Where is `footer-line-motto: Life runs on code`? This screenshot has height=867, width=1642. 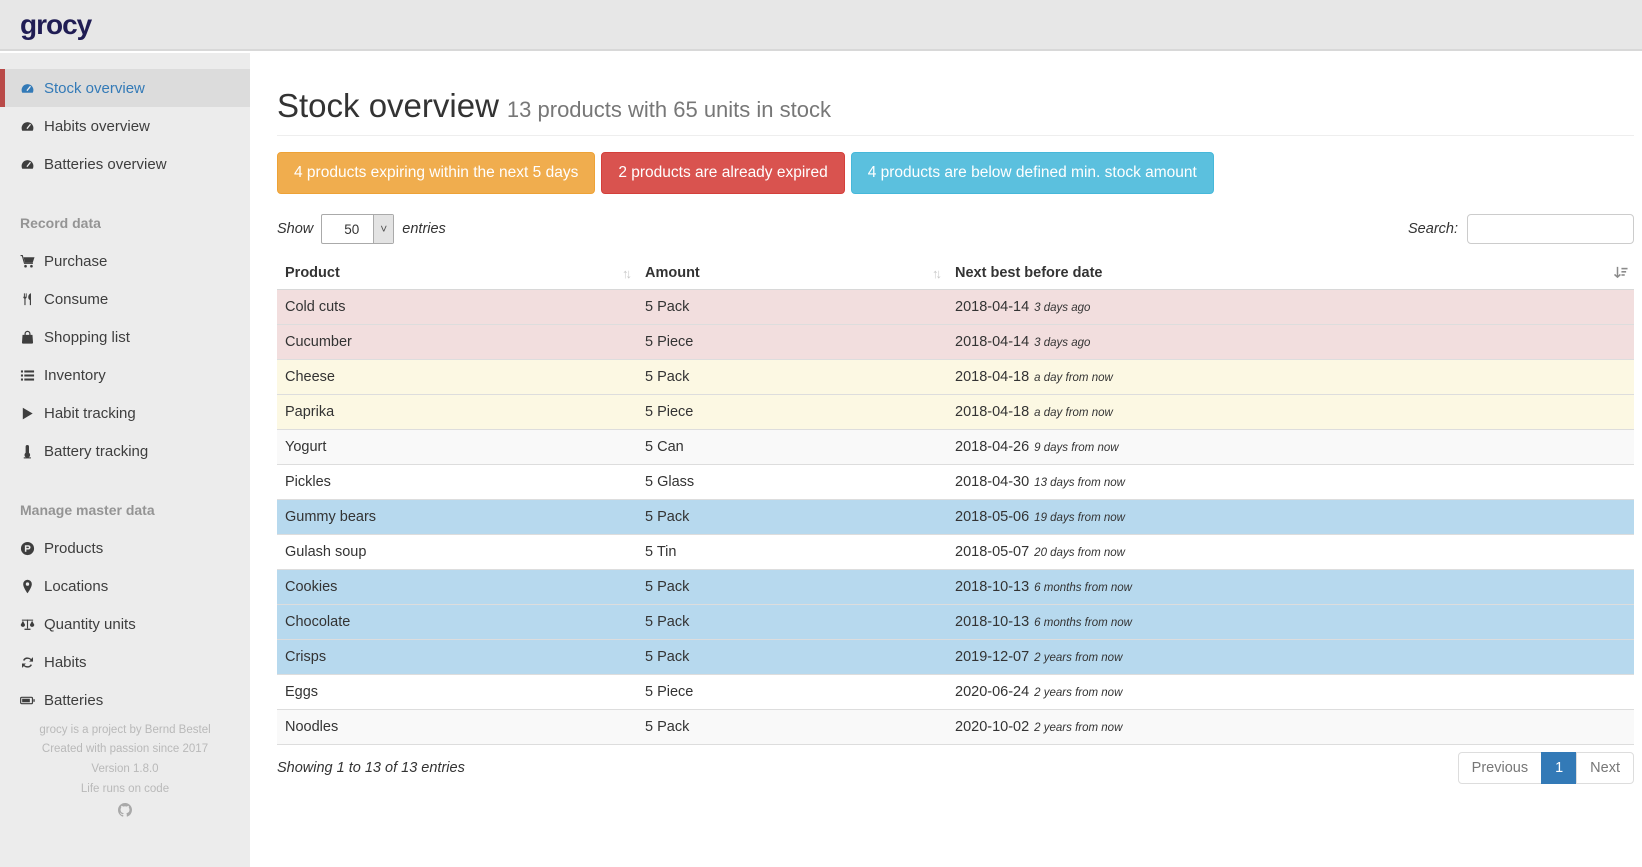
footer-line-motto: Life runs on code is located at coordinates (125, 789).